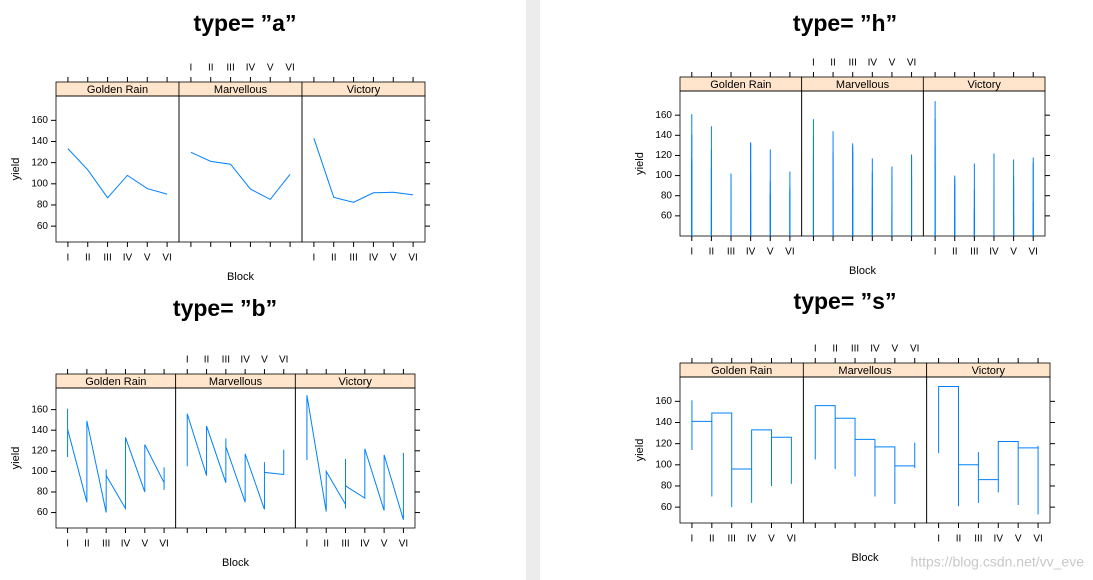 The height and width of the screenshot is (580, 1093). What do you see at coordinates (845, 301) in the screenshot?
I see `chart-title: type= ”s”` at bounding box center [845, 301].